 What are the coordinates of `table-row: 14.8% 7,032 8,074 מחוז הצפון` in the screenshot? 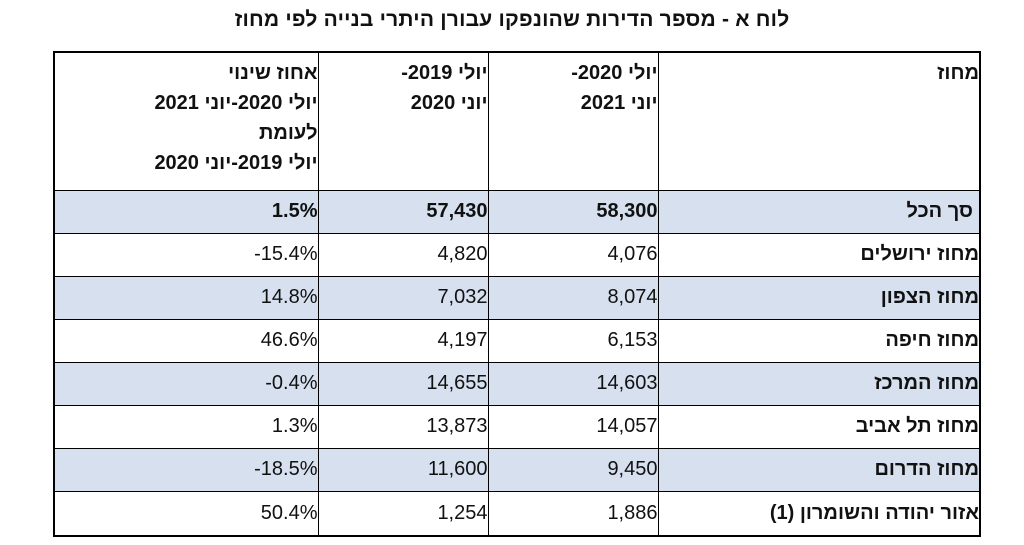 It's located at (517, 297).